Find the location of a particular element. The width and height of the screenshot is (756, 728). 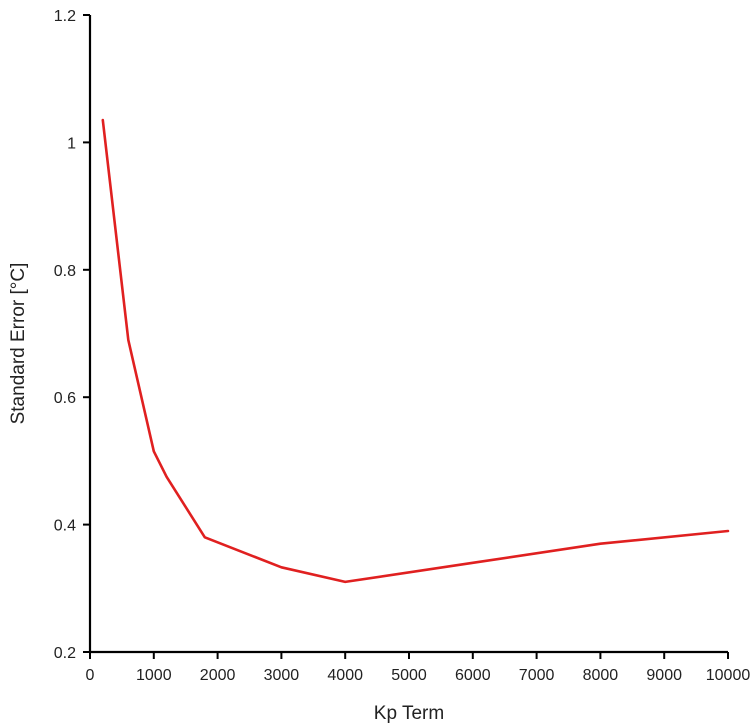

x-tick-label: 4000 is located at coordinates (345, 675).